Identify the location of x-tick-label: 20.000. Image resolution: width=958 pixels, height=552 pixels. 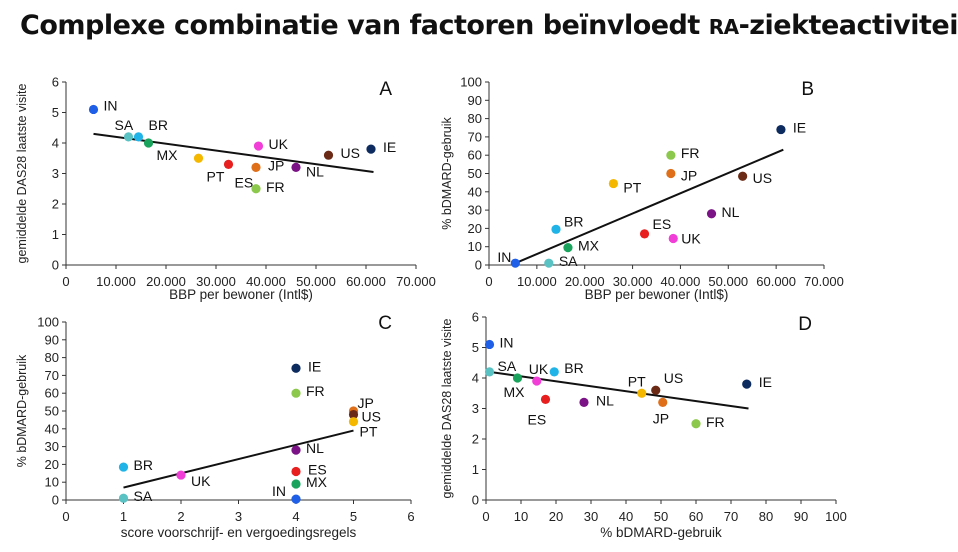
(166, 281).